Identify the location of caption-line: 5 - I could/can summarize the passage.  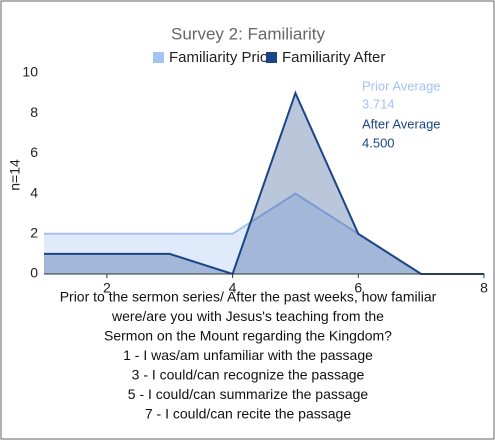
(248, 394).